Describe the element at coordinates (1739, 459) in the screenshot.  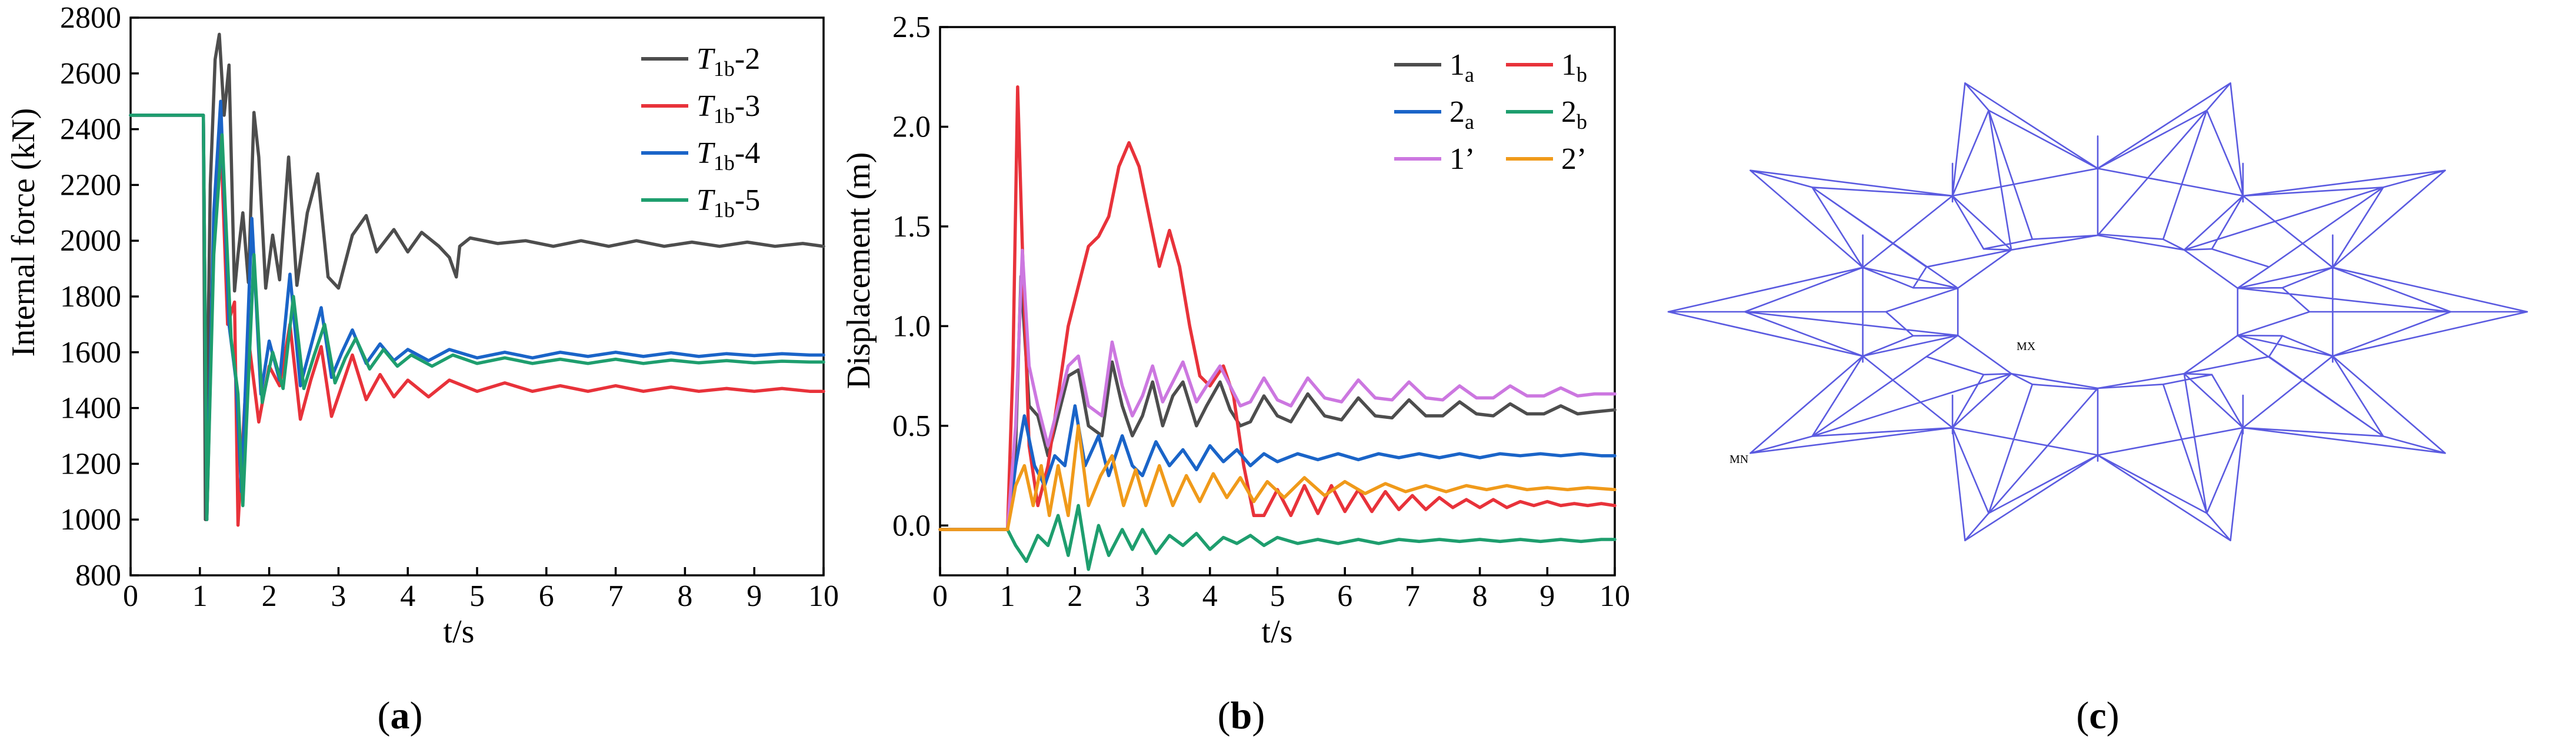
I see `min-marker-text: MN` at that location.